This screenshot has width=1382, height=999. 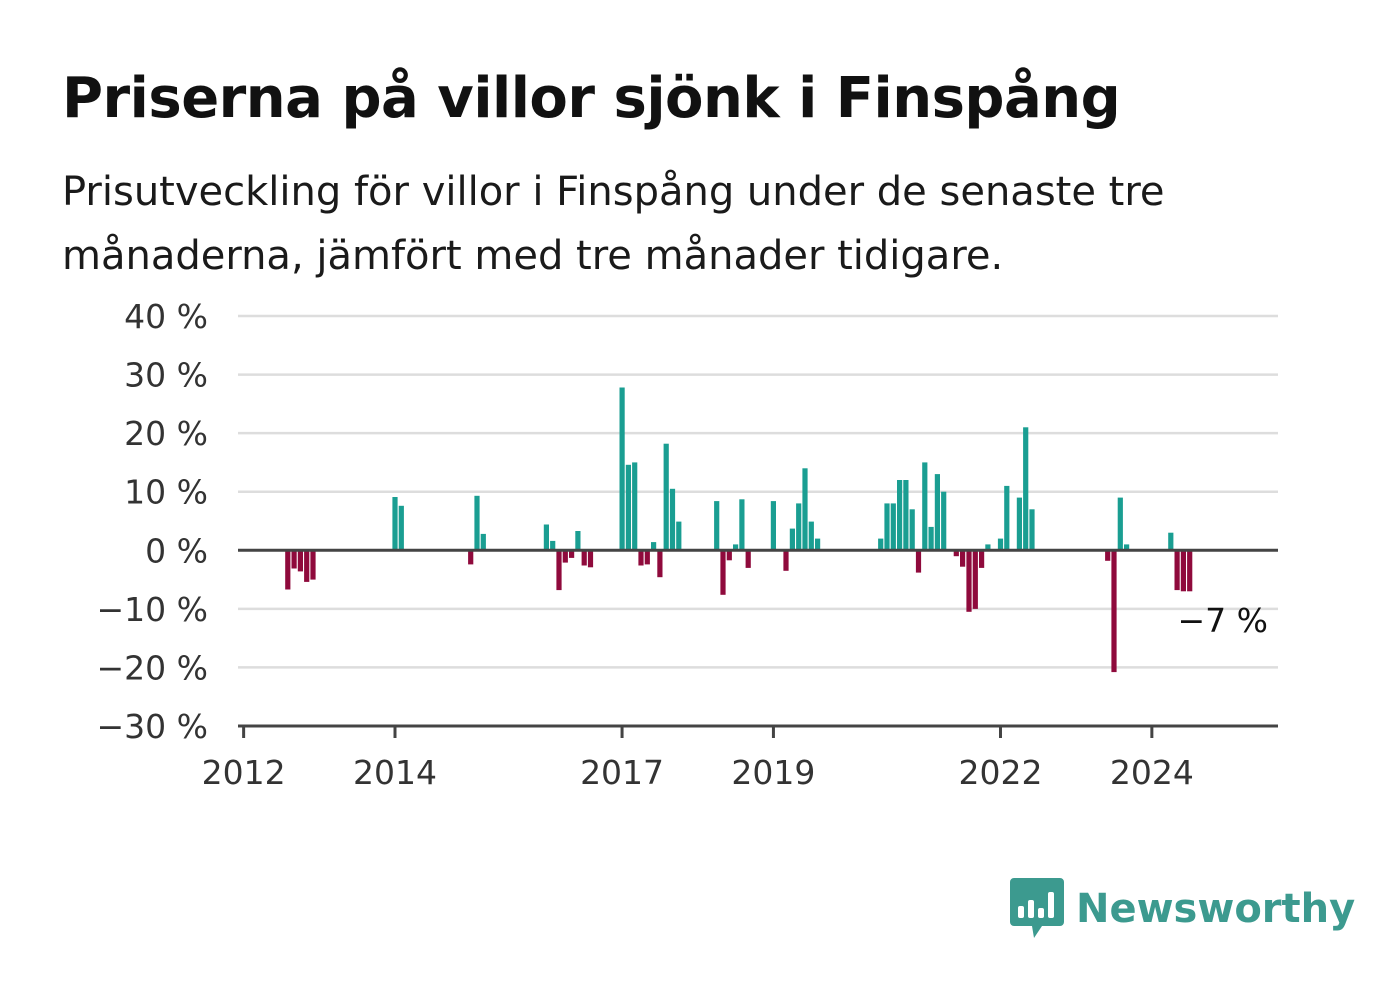 What do you see at coordinates (395, 772) in the screenshot?
I see `x-tick-label: 2014` at bounding box center [395, 772].